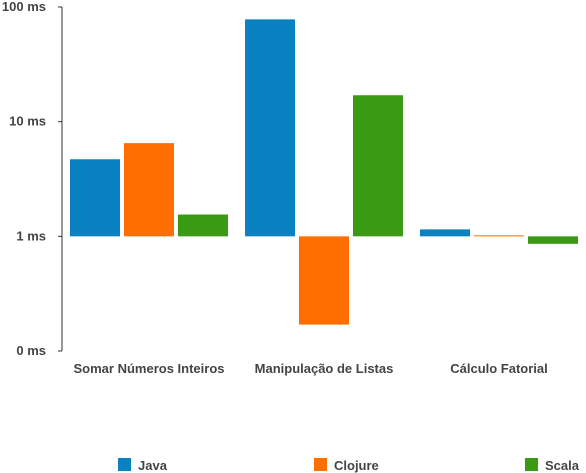  What do you see at coordinates (31, 350) in the screenshot?
I see `y-tick-label: 0 ms` at bounding box center [31, 350].